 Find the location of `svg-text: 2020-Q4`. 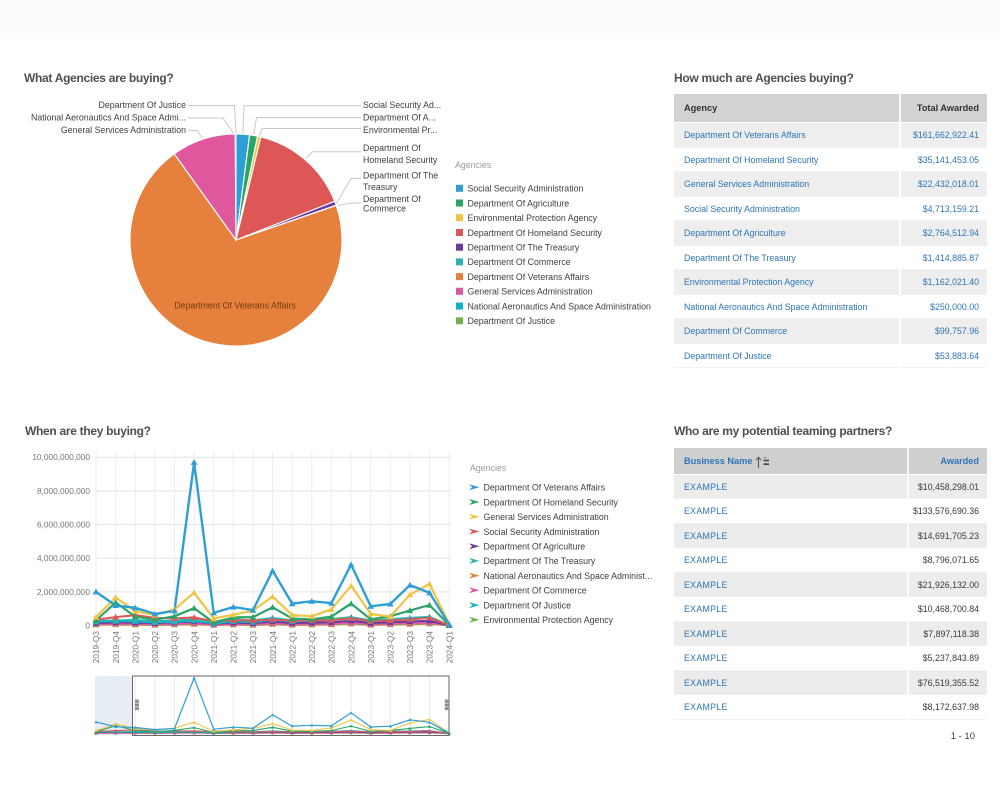

svg-text: 2020-Q4 is located at coordinates (194, 647).